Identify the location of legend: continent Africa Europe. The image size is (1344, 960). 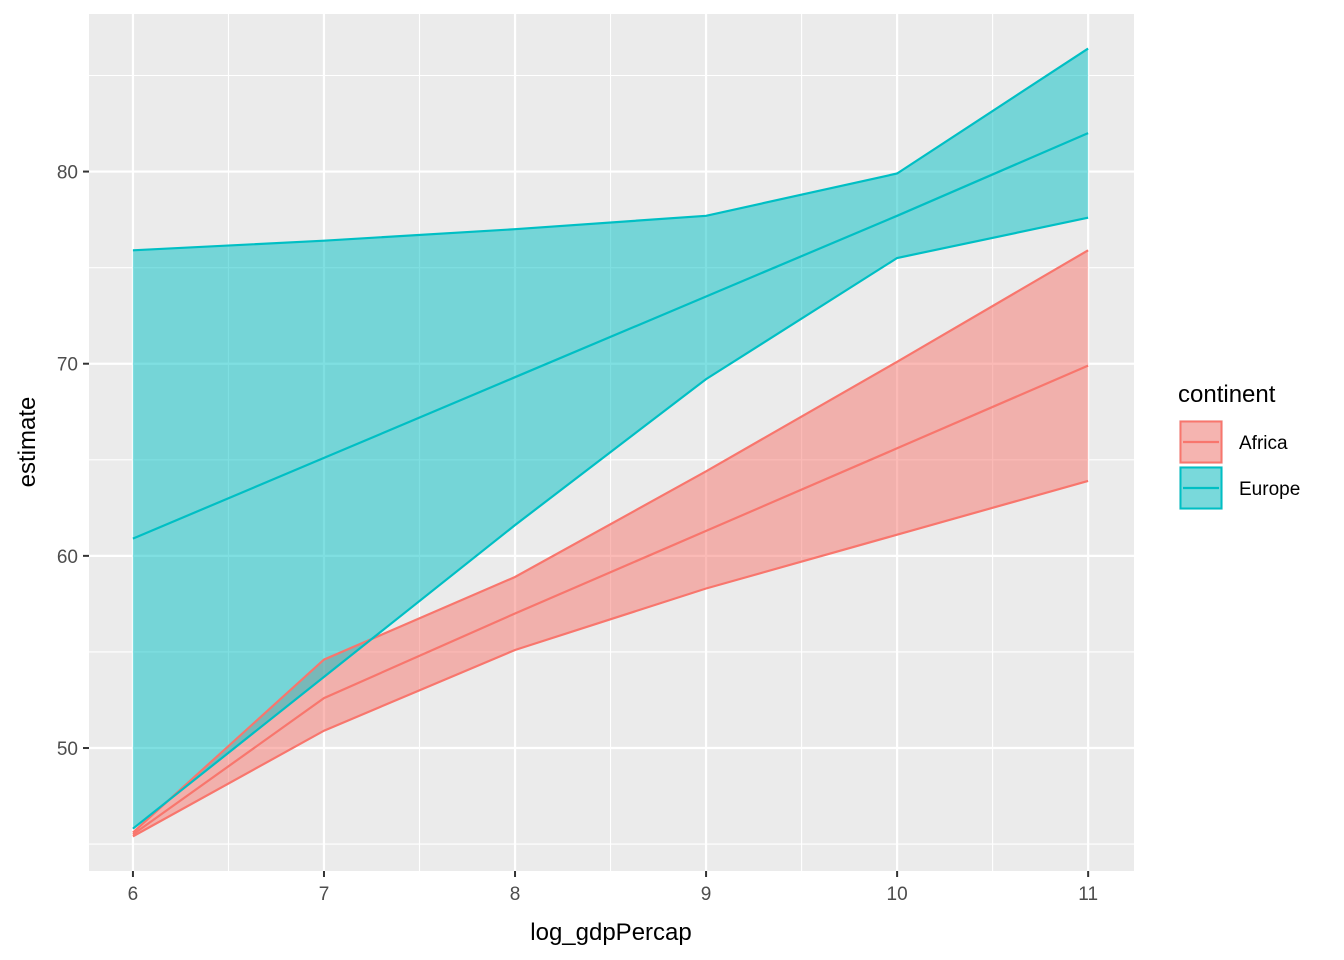
(1239, 445).